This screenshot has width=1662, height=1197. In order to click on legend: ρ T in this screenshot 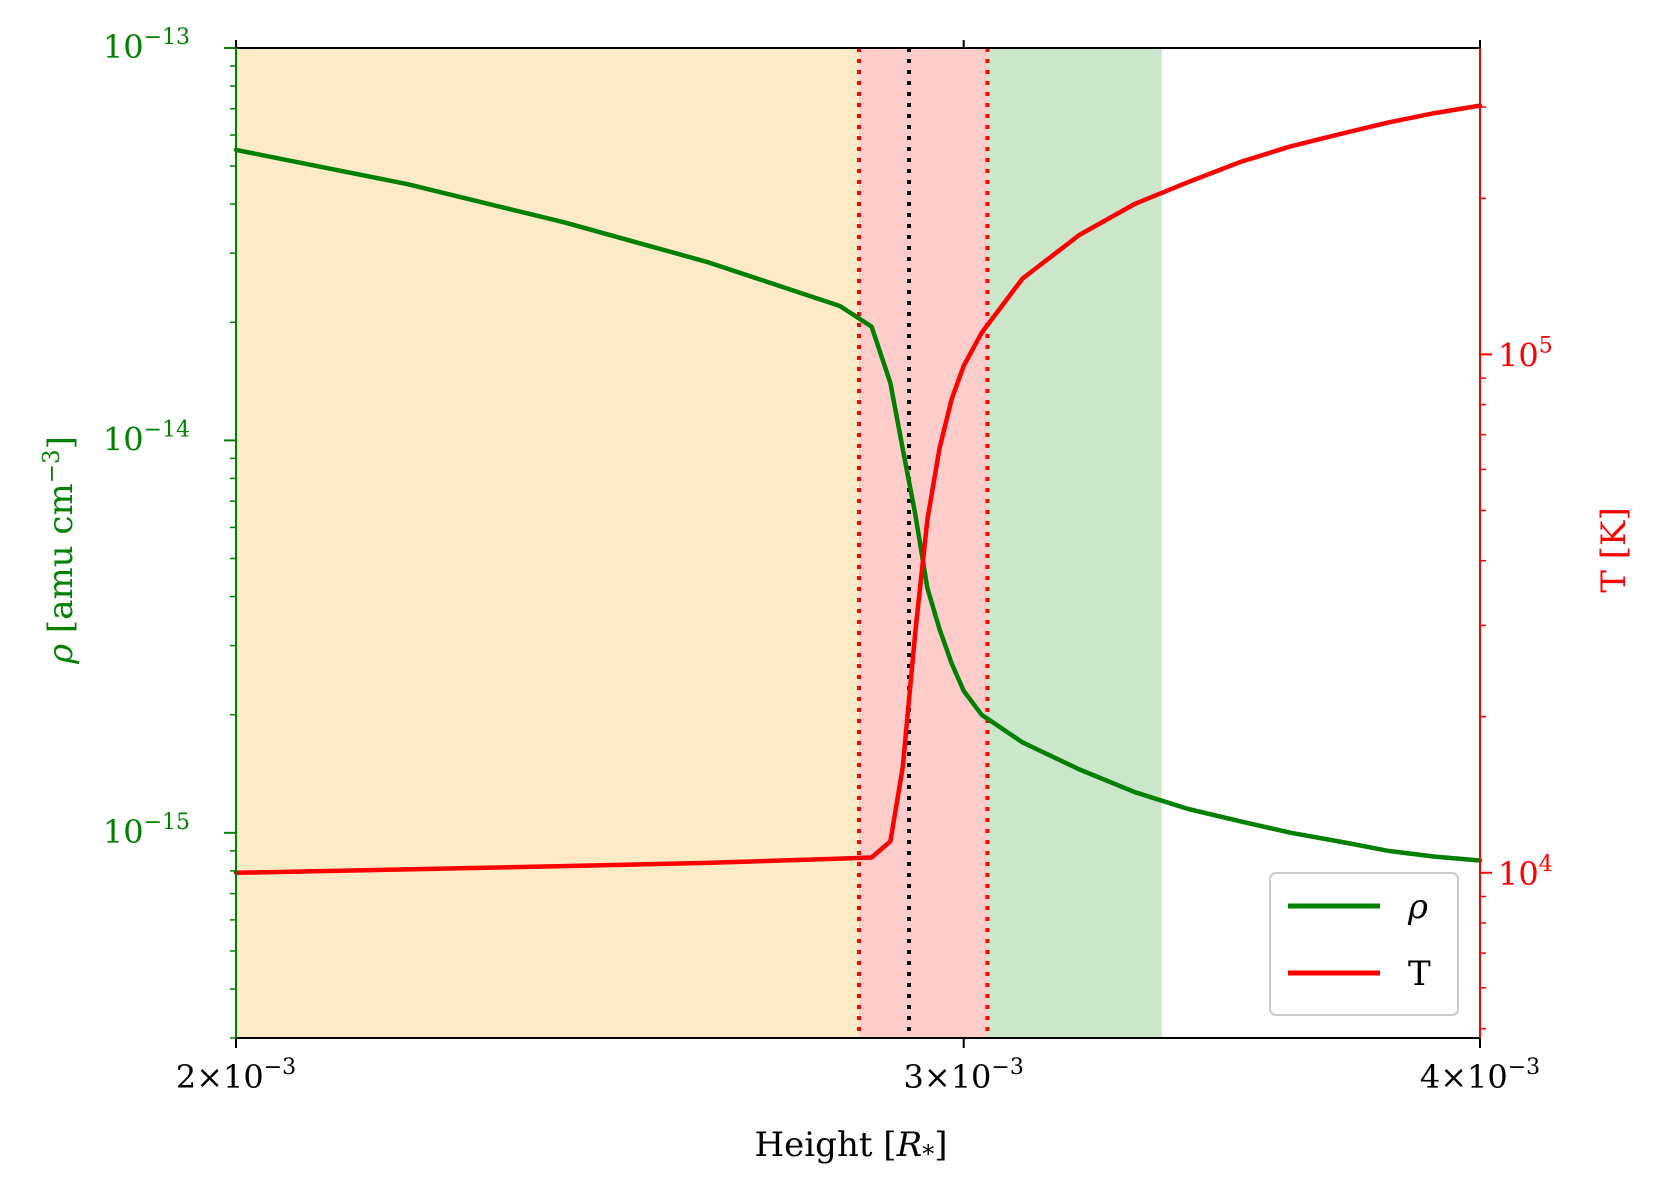, I will do `click(1364, 944)`.